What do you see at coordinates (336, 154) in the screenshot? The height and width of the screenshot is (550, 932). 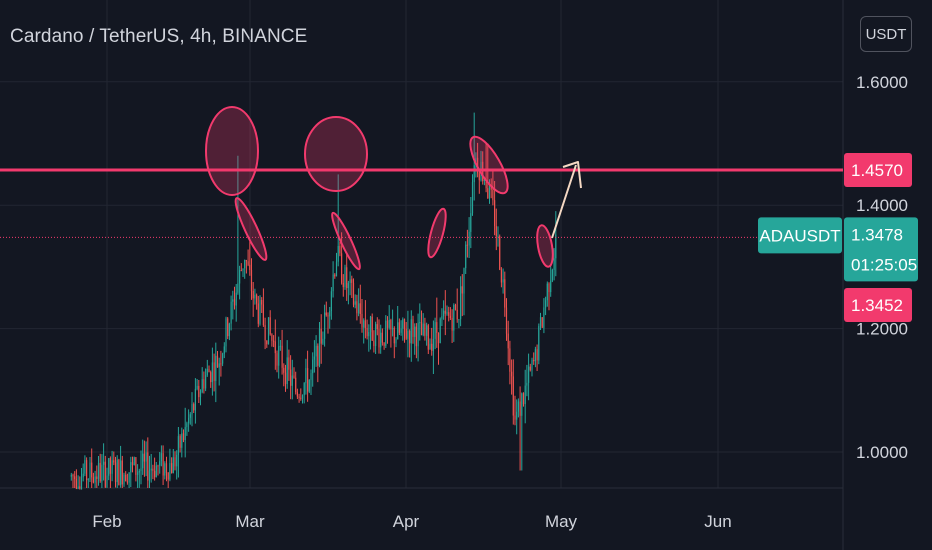 I see `highlight-circle` at bounding box center [336, 154].